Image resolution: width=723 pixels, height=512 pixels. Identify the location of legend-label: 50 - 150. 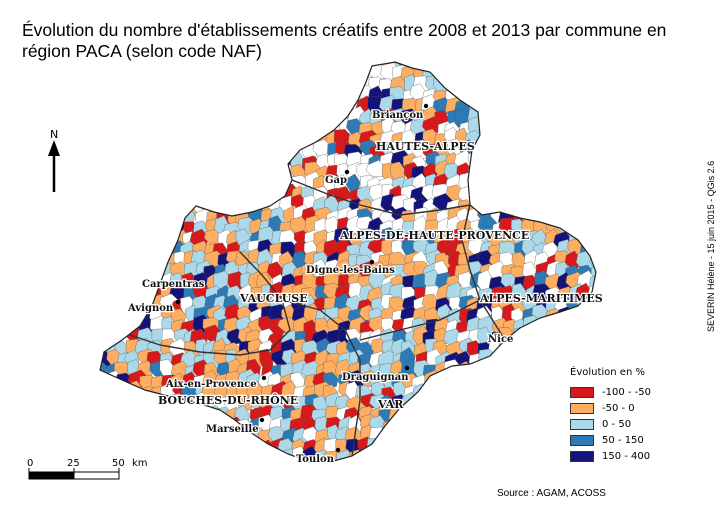
(623, 440).